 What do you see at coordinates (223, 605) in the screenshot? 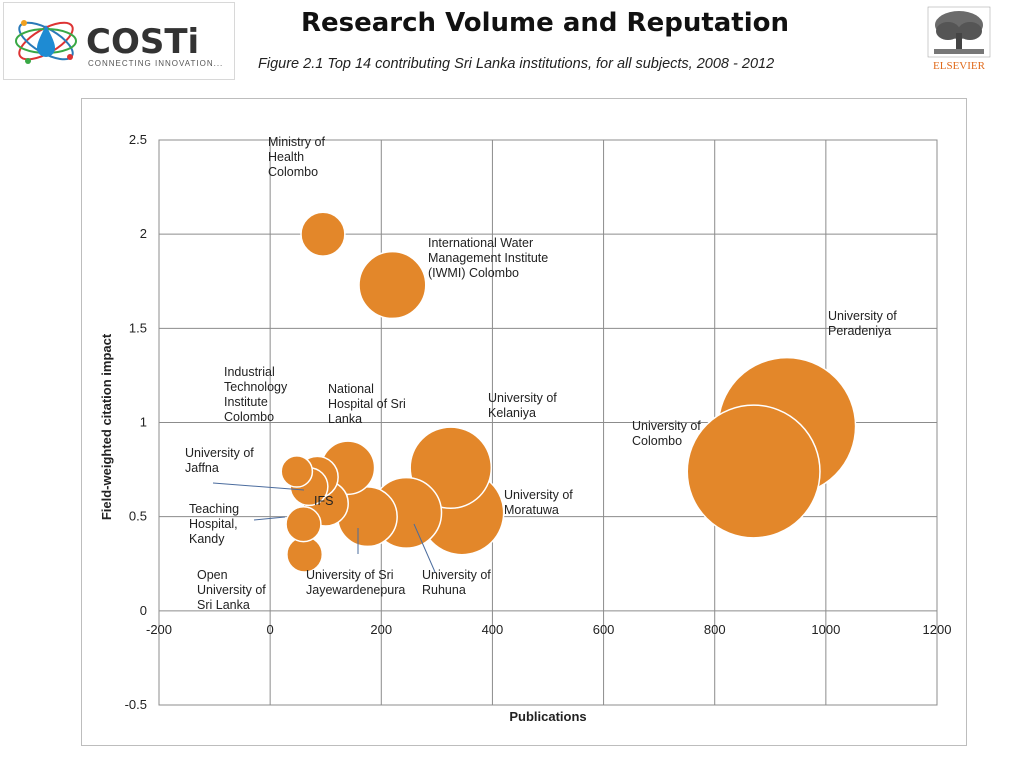
I see `annotation-line: Sri Lanka` at bounding box center [223, 605].